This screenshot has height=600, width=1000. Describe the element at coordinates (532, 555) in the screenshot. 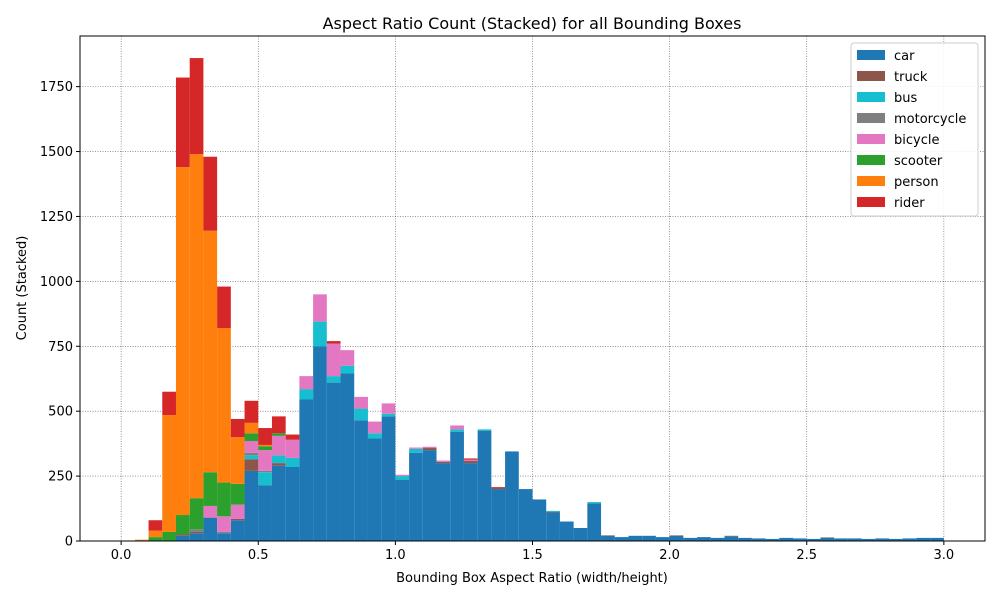

I see `x-tick-label: 1.5` at that location.